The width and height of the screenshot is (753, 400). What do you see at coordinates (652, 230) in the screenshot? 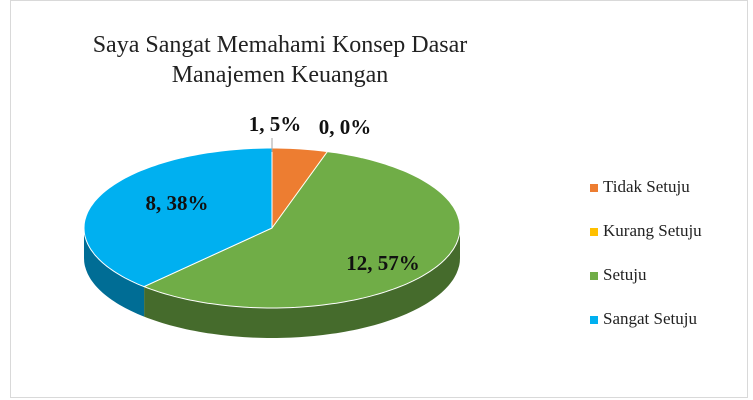
I see `legend-label: Kurang Setuju` at bounding box center [652, 230].